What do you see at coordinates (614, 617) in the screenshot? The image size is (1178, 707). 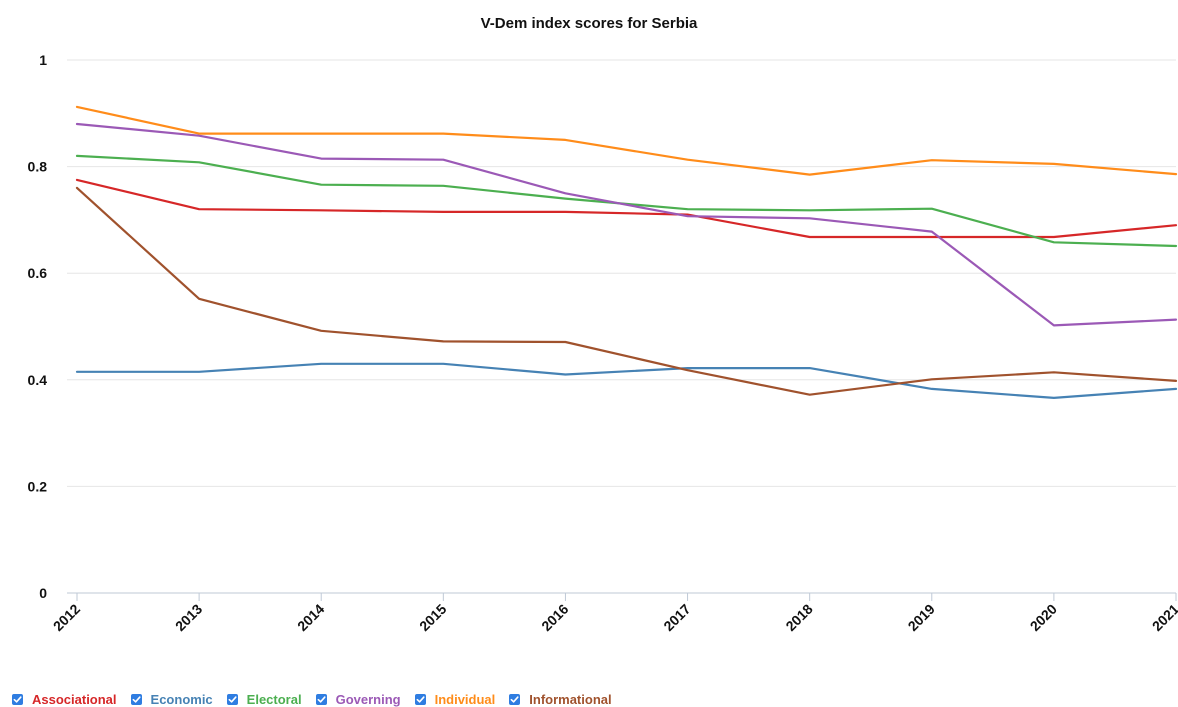 I see `x-axis-labels: 2012 2013 2014 2015 2016 2017 2018 2019 2020 2021` at bounding box center [614, 617].